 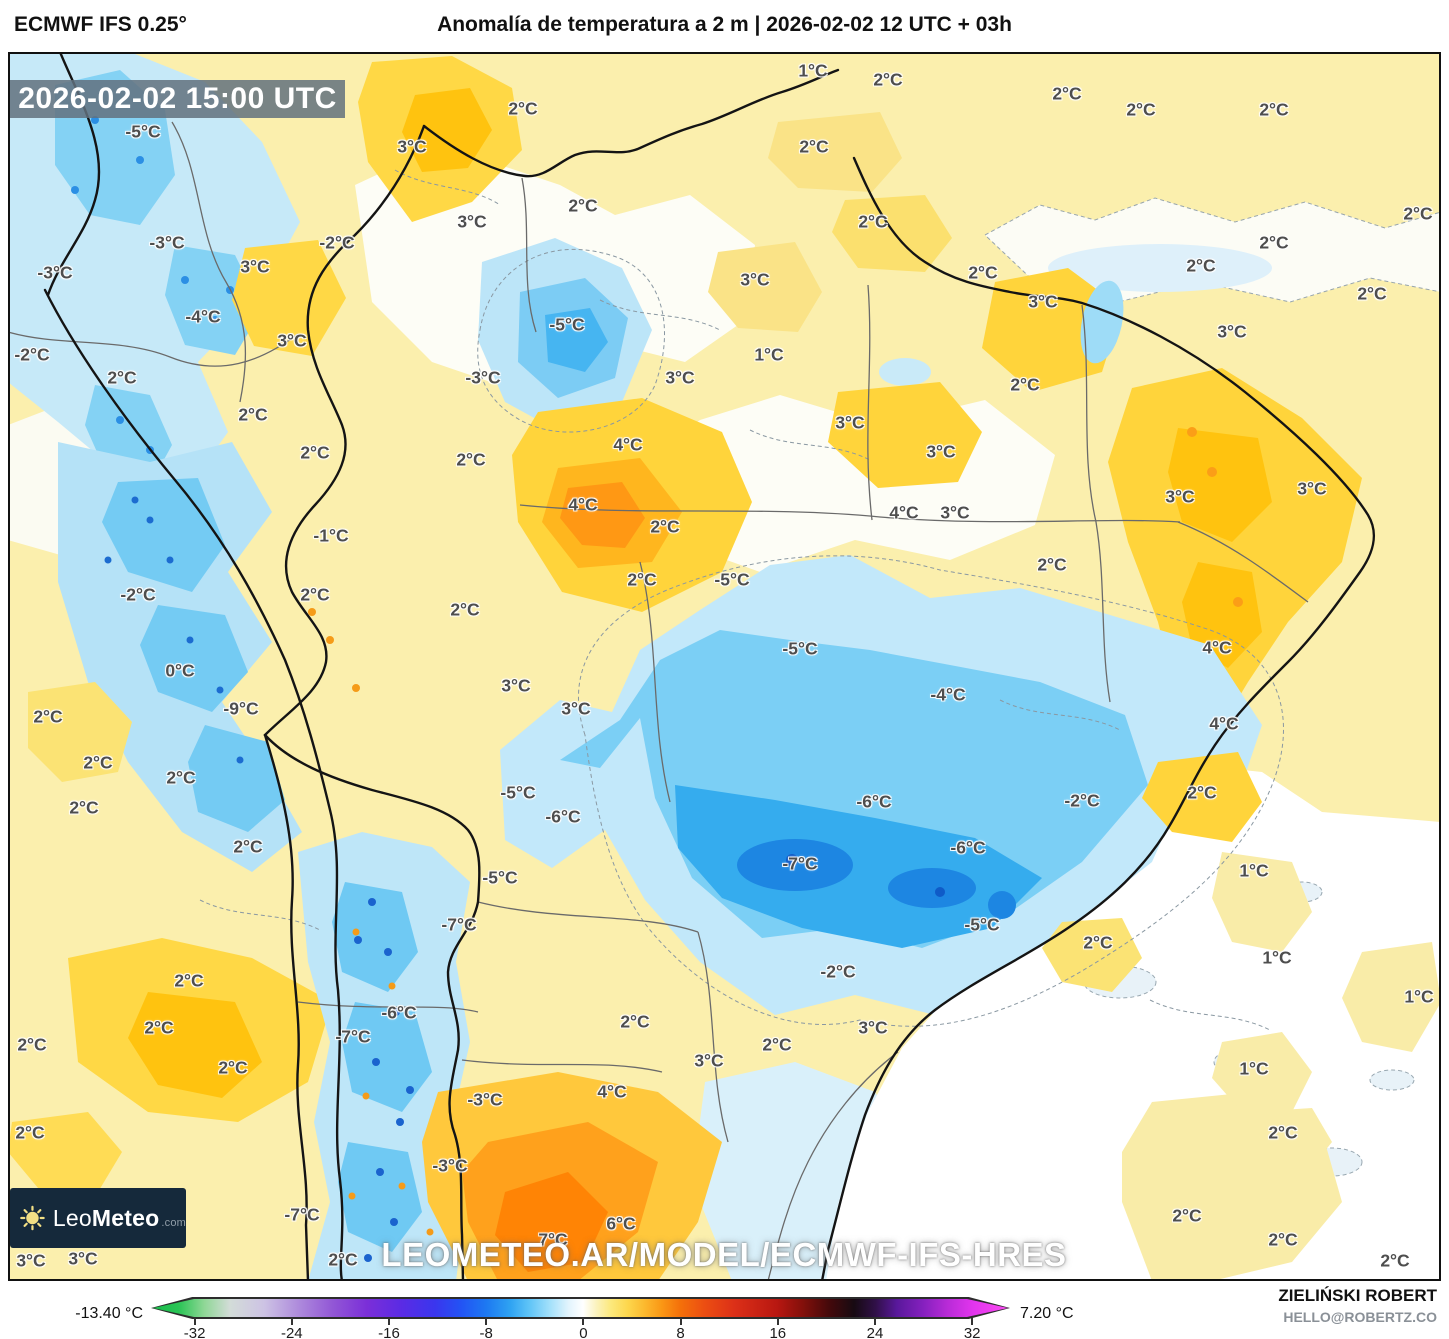 I want to click on credit-block: ZIELIŃSKI ROBERT HELLO@ROBERTZ.CO, so click(x=1357, y=1305).